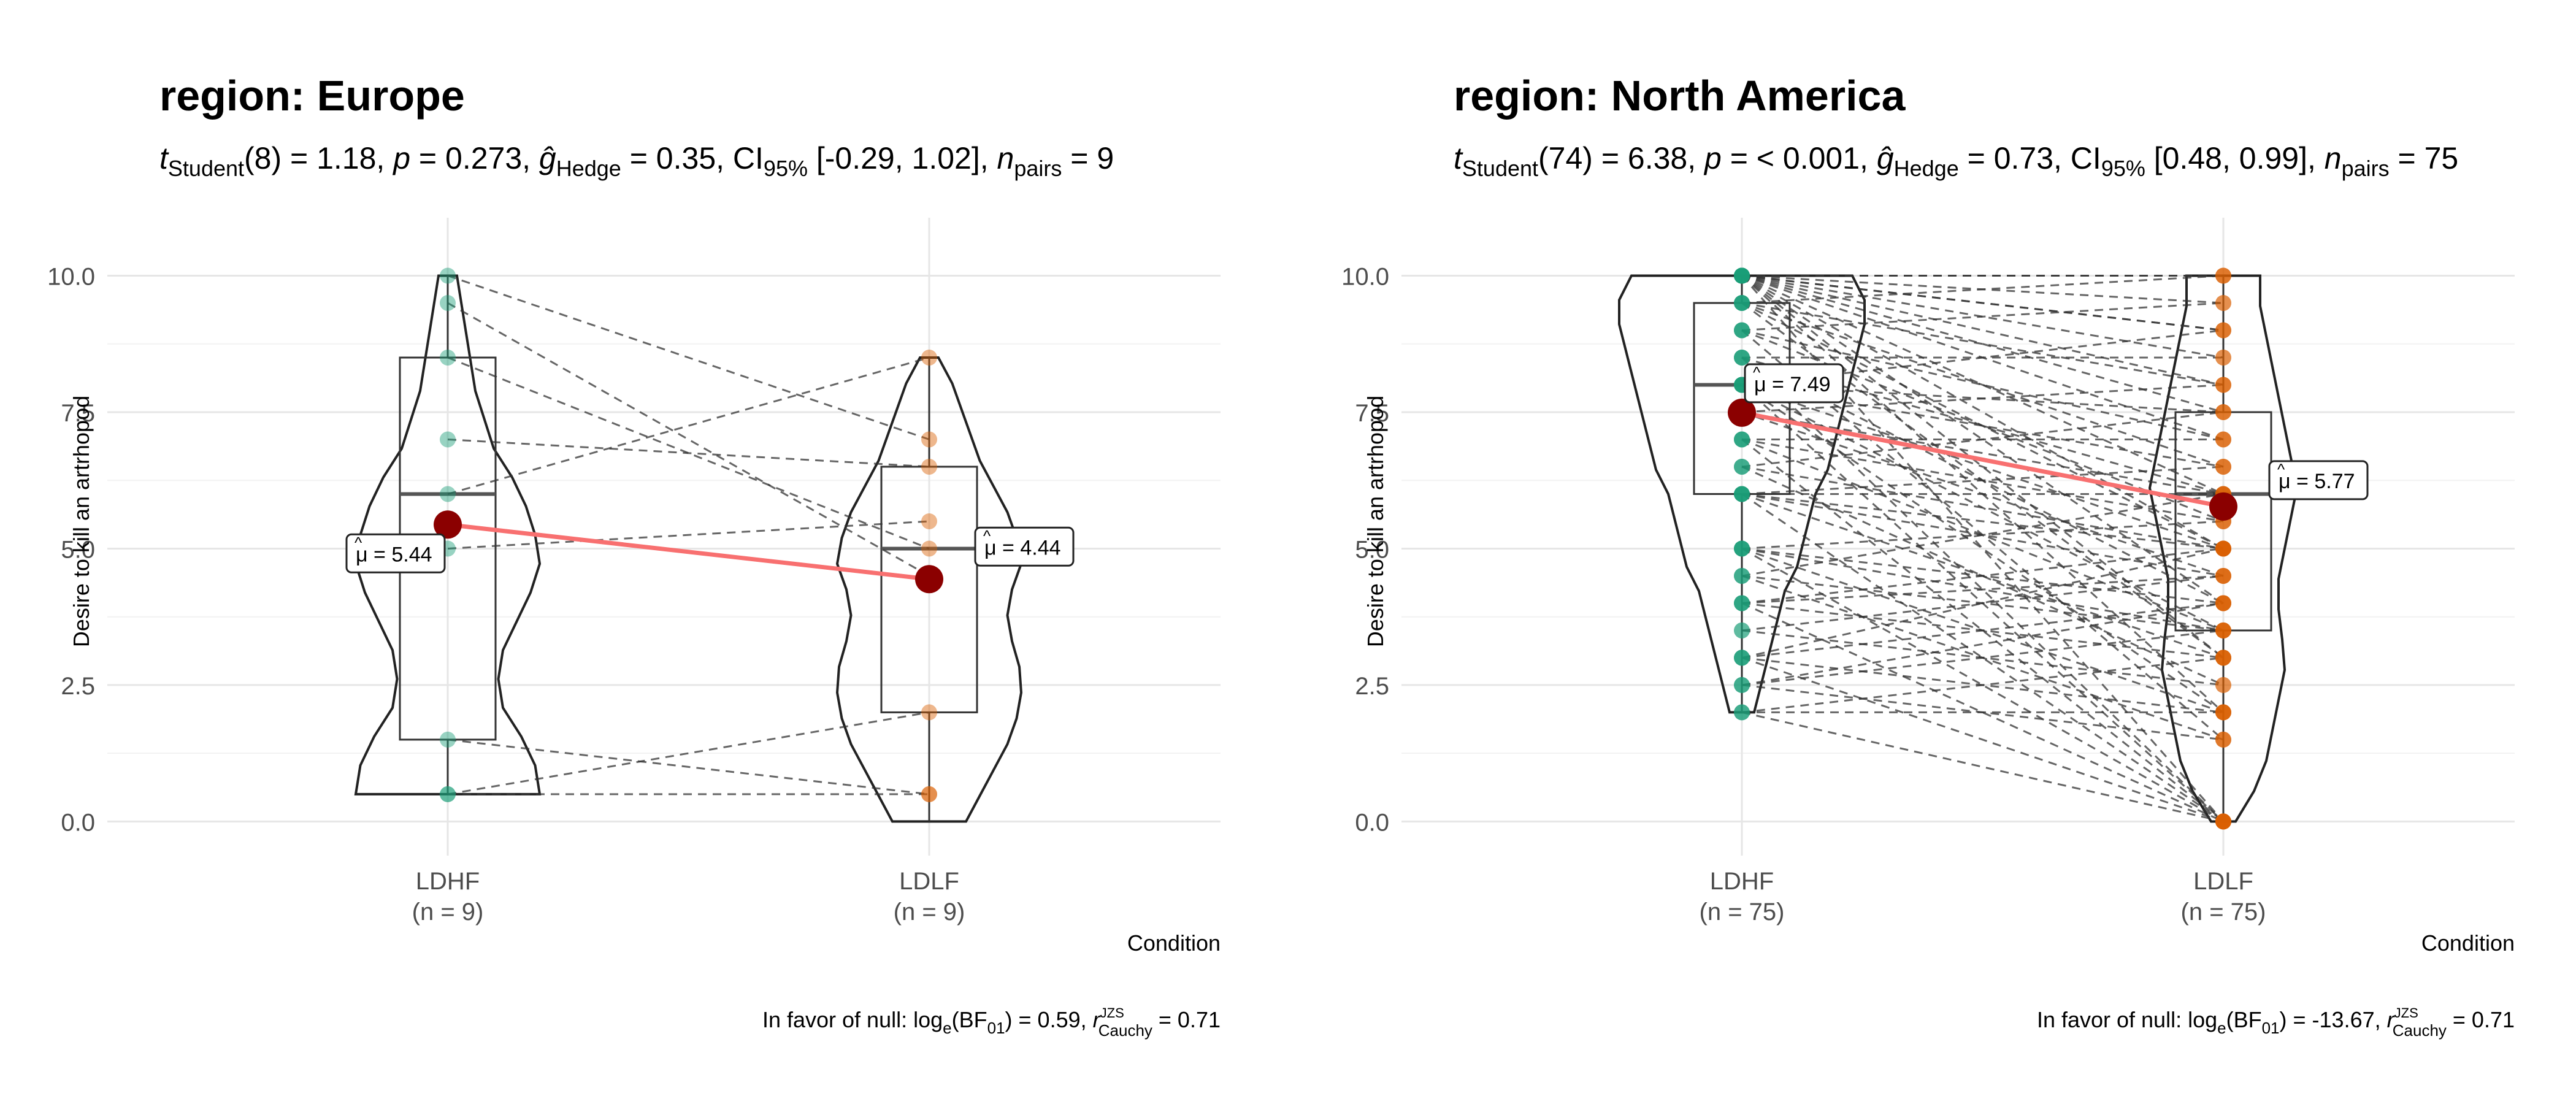 The height and width of the screenshot is (1104, 2576). Describe the element at coordinates (1458, 158) in the screenshot. I see `stat-t-symbol: t` at that location.